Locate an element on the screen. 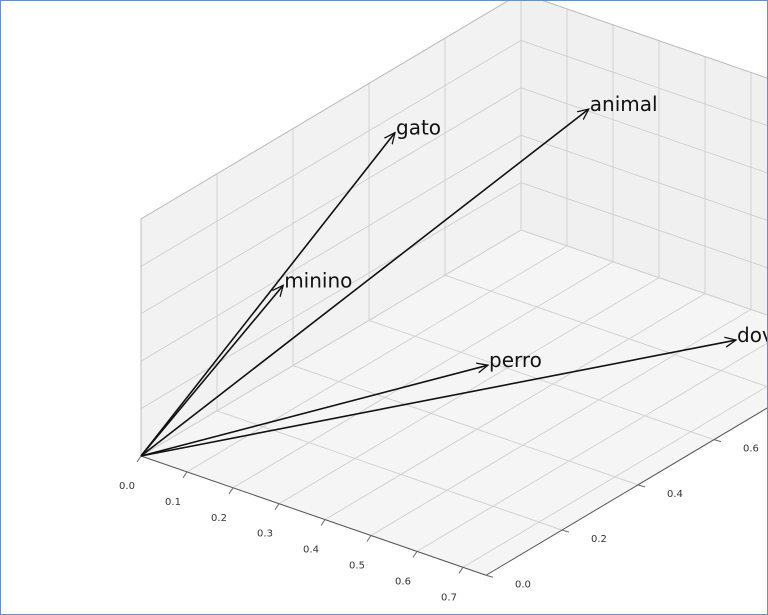 The height and width of the screenshot is (615, 768). grid-line-floor-x is located at coordinates (614, 476).